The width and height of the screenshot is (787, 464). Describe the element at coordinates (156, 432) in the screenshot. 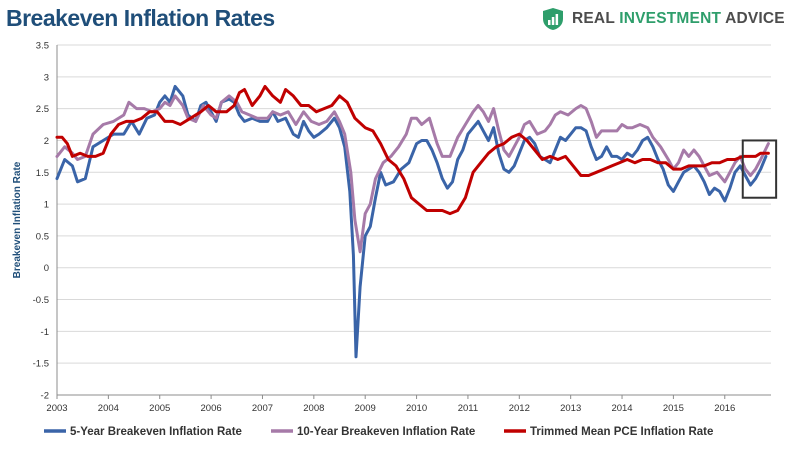

I see `legend-label-1: 5-Year Breakeven Inflation Rate` at that location.